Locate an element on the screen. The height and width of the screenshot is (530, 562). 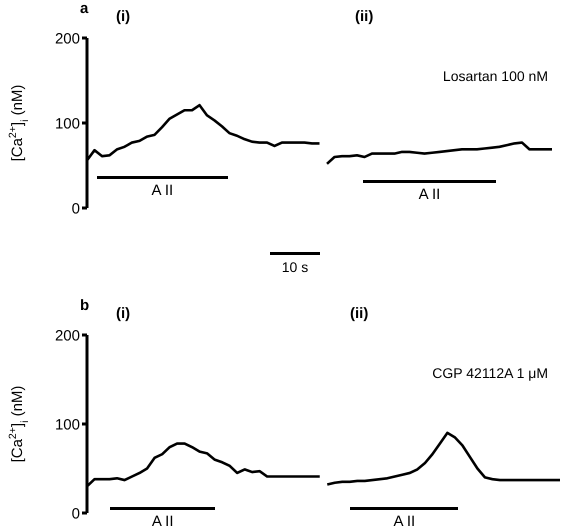
annotation: Losartan 100 nM is located at coordinates (495, 76).